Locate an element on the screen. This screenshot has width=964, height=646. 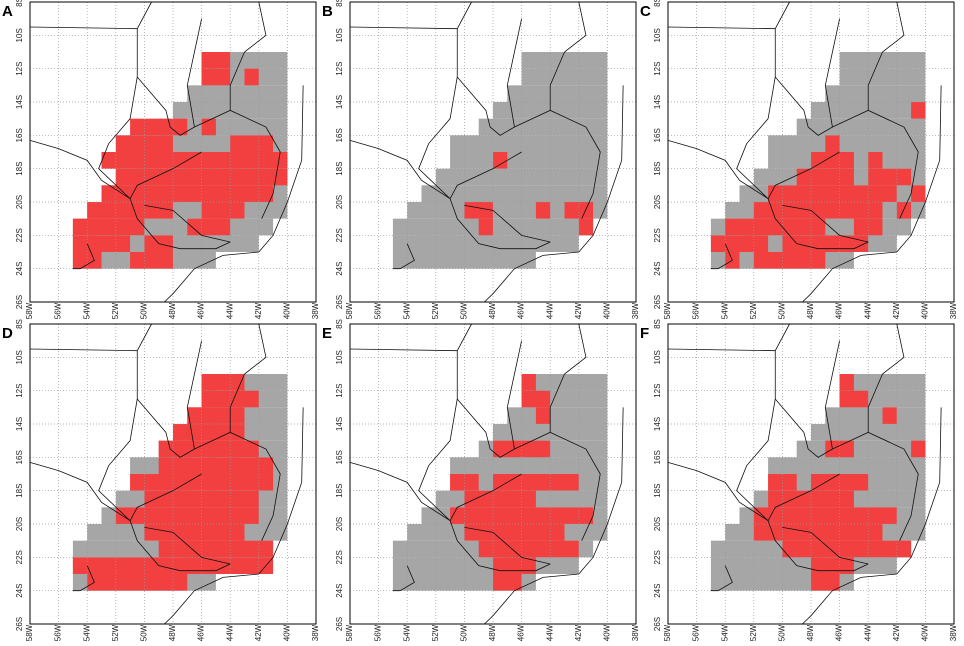
panel-label: F is located at coordinates (644, 333).